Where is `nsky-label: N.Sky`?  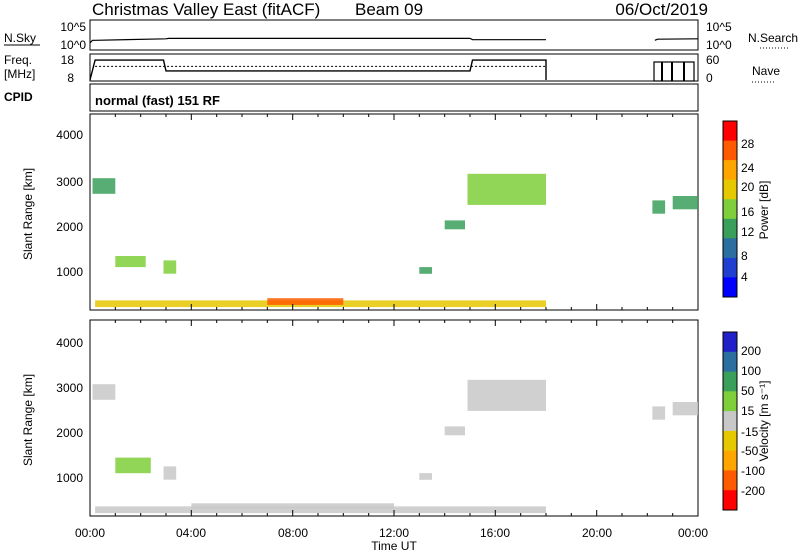
nsky-label: N.Sky is located at coordinates (20, 38).